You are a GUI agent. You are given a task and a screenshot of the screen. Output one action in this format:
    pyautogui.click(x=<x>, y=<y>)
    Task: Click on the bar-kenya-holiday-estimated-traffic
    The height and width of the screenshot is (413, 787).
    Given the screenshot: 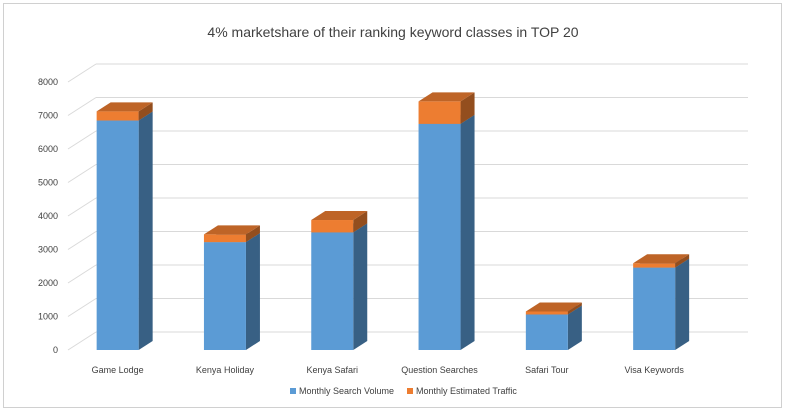 What is the action you would take?
    pyautogui.click(x=231, y=234)
    